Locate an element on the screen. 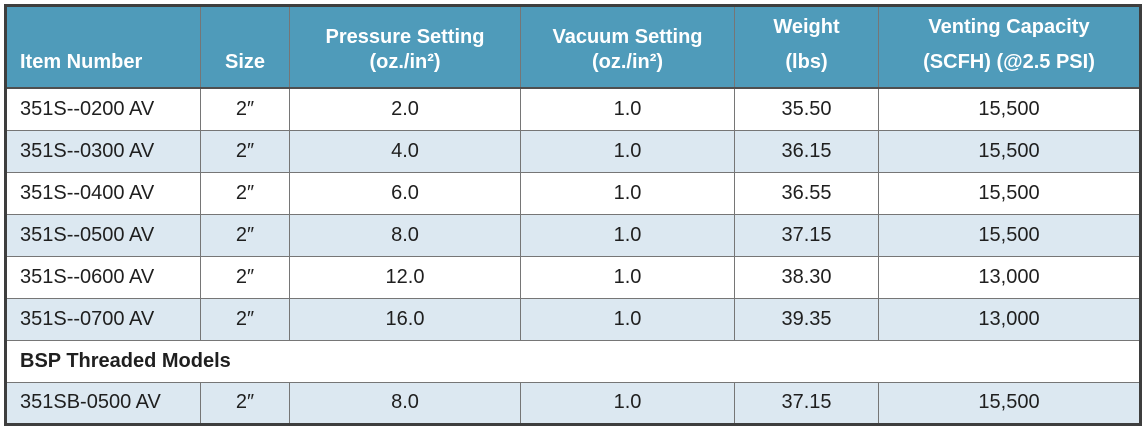  column-title: Item Number is located at coordinates (81, 62).